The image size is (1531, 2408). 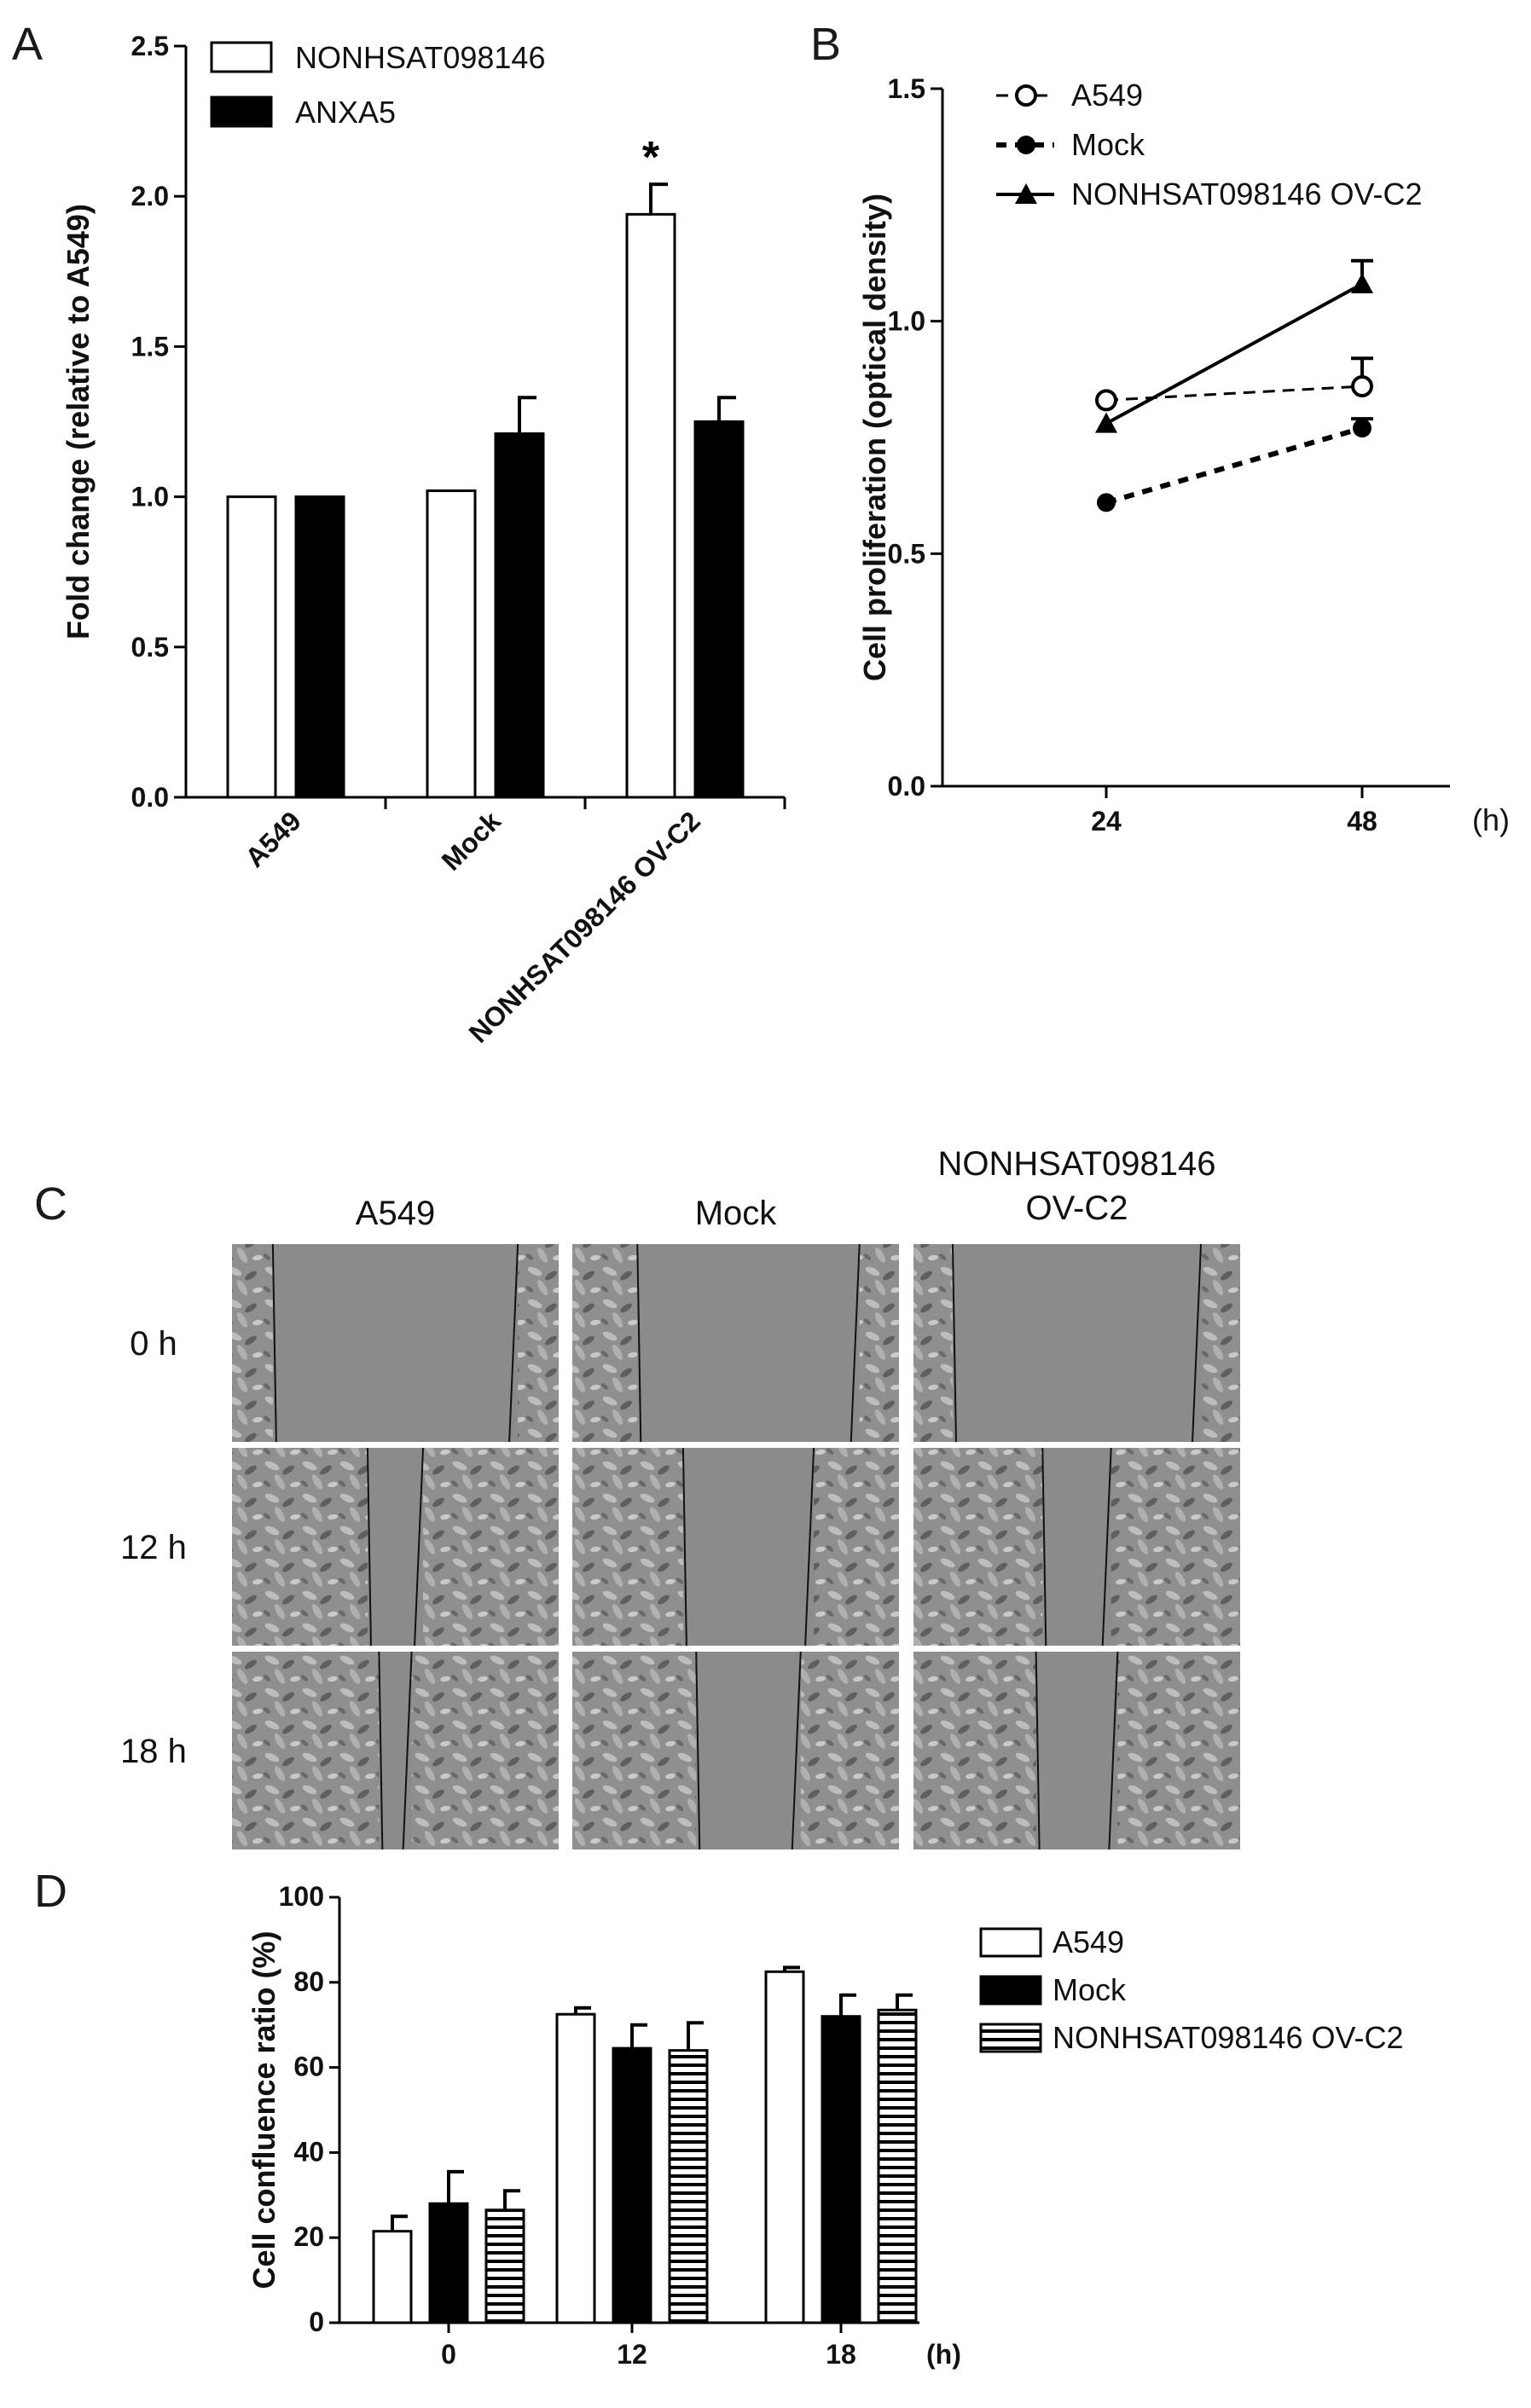 What do you see at coordinates (150, 196) in the screenshot?
I see `y-tick-label: 2.0` at bounding box center [150, 196].